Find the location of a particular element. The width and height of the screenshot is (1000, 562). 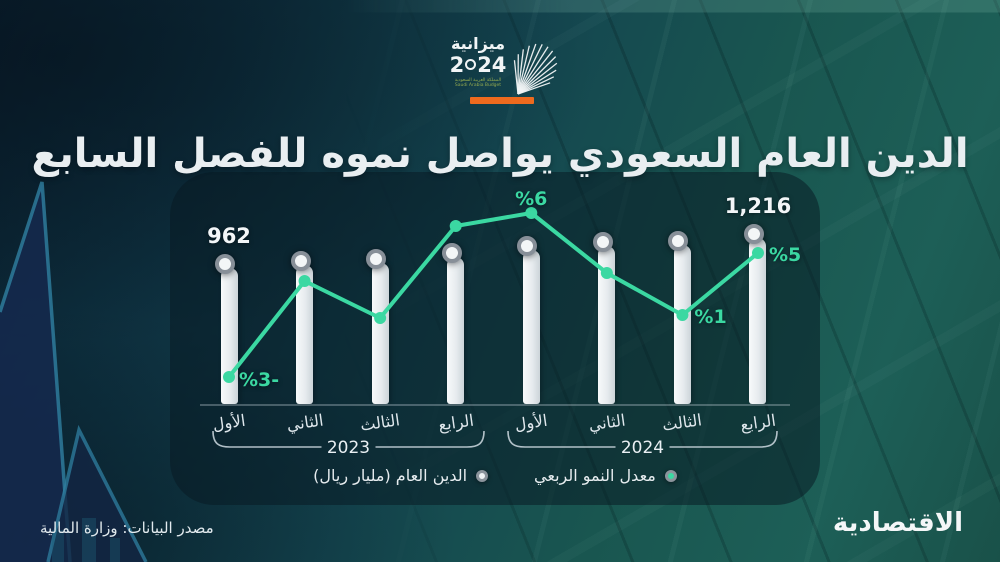

growth-percent-label: %1 is located at coordinates (710, 317).